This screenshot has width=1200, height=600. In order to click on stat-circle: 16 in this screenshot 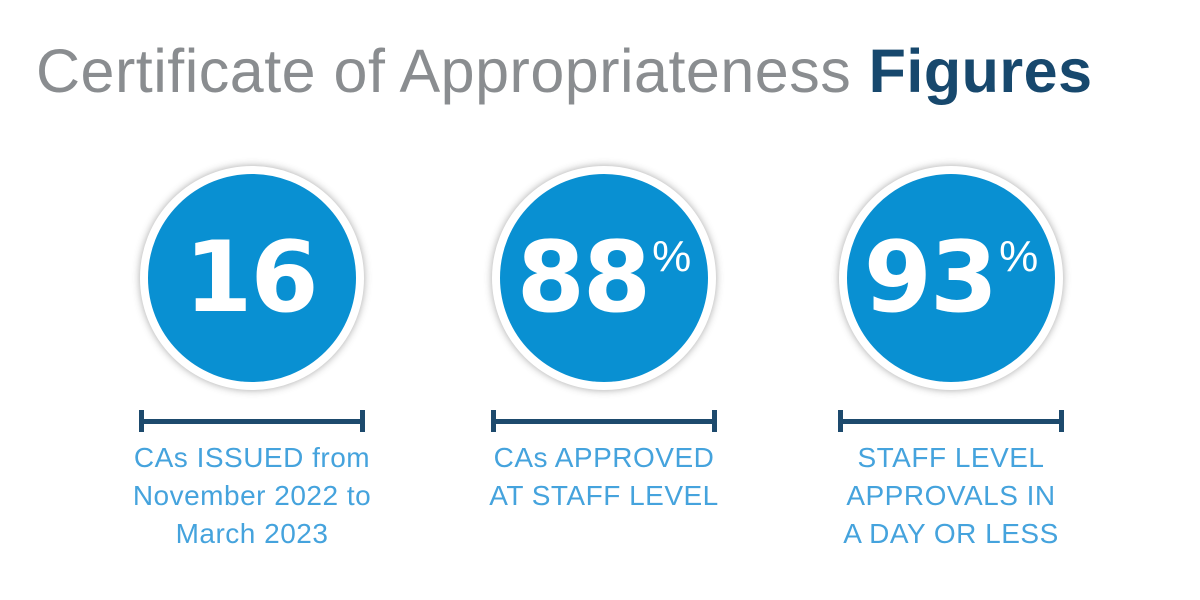, I will do `click(252, 278)`.